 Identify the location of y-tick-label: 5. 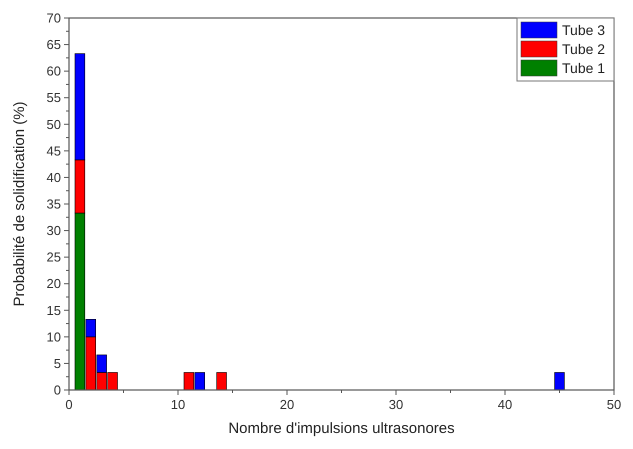
(57, 363).